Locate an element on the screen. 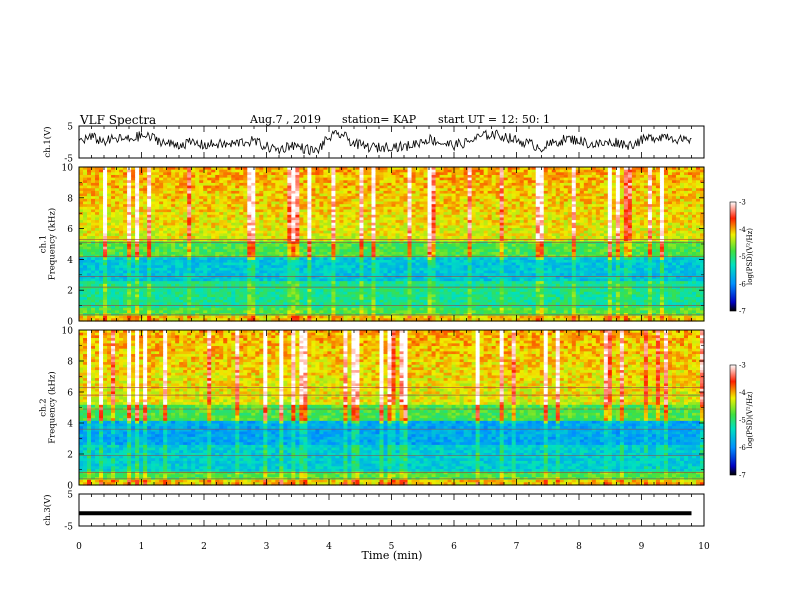  waveform-y-label: ch.3(V) is located at coordinates (47, 509).